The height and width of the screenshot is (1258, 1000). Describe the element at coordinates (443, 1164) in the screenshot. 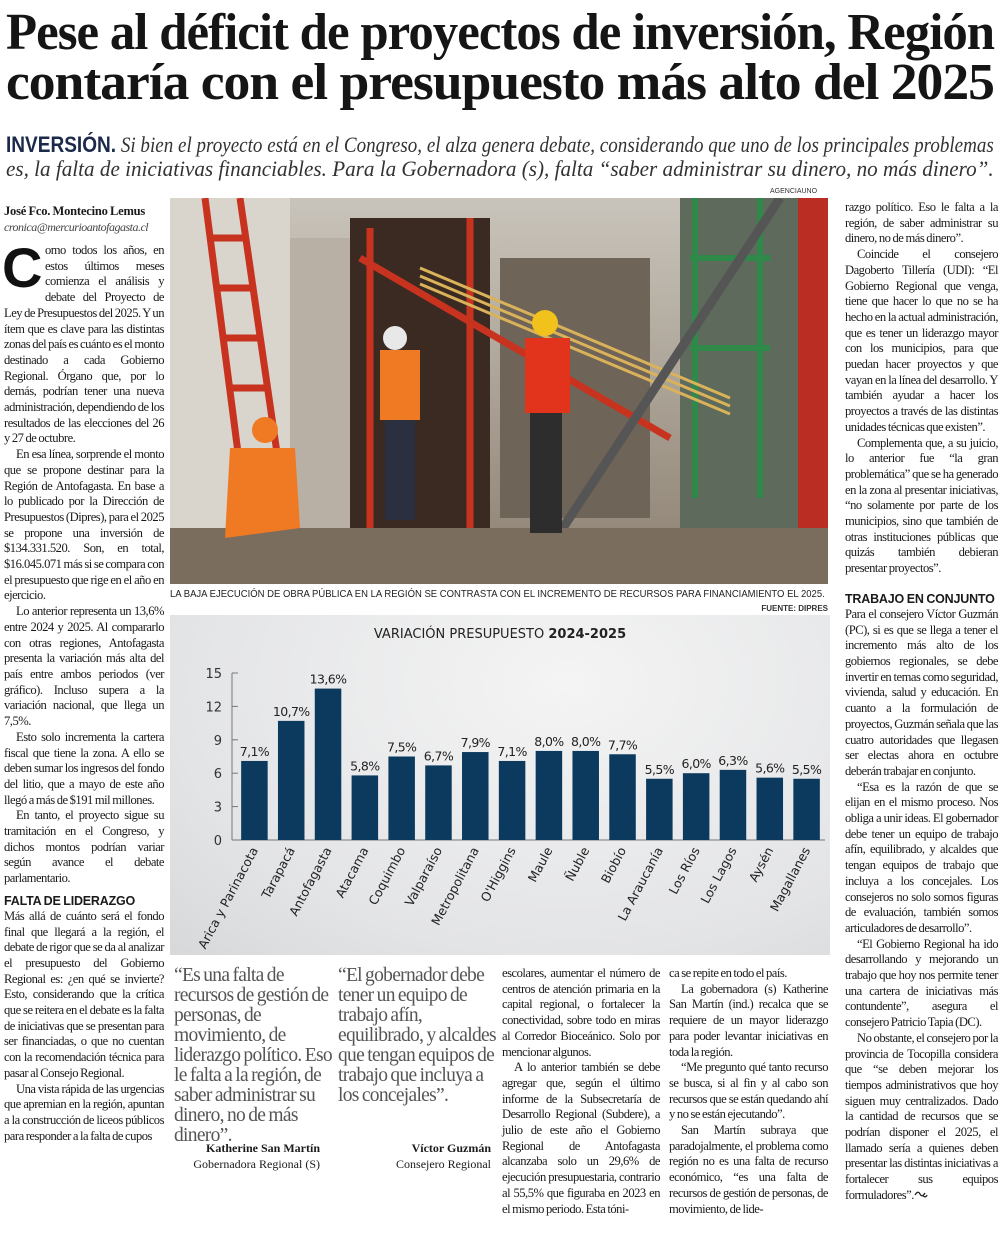

I see `quote-2-role: Consejero Regional` at that location.